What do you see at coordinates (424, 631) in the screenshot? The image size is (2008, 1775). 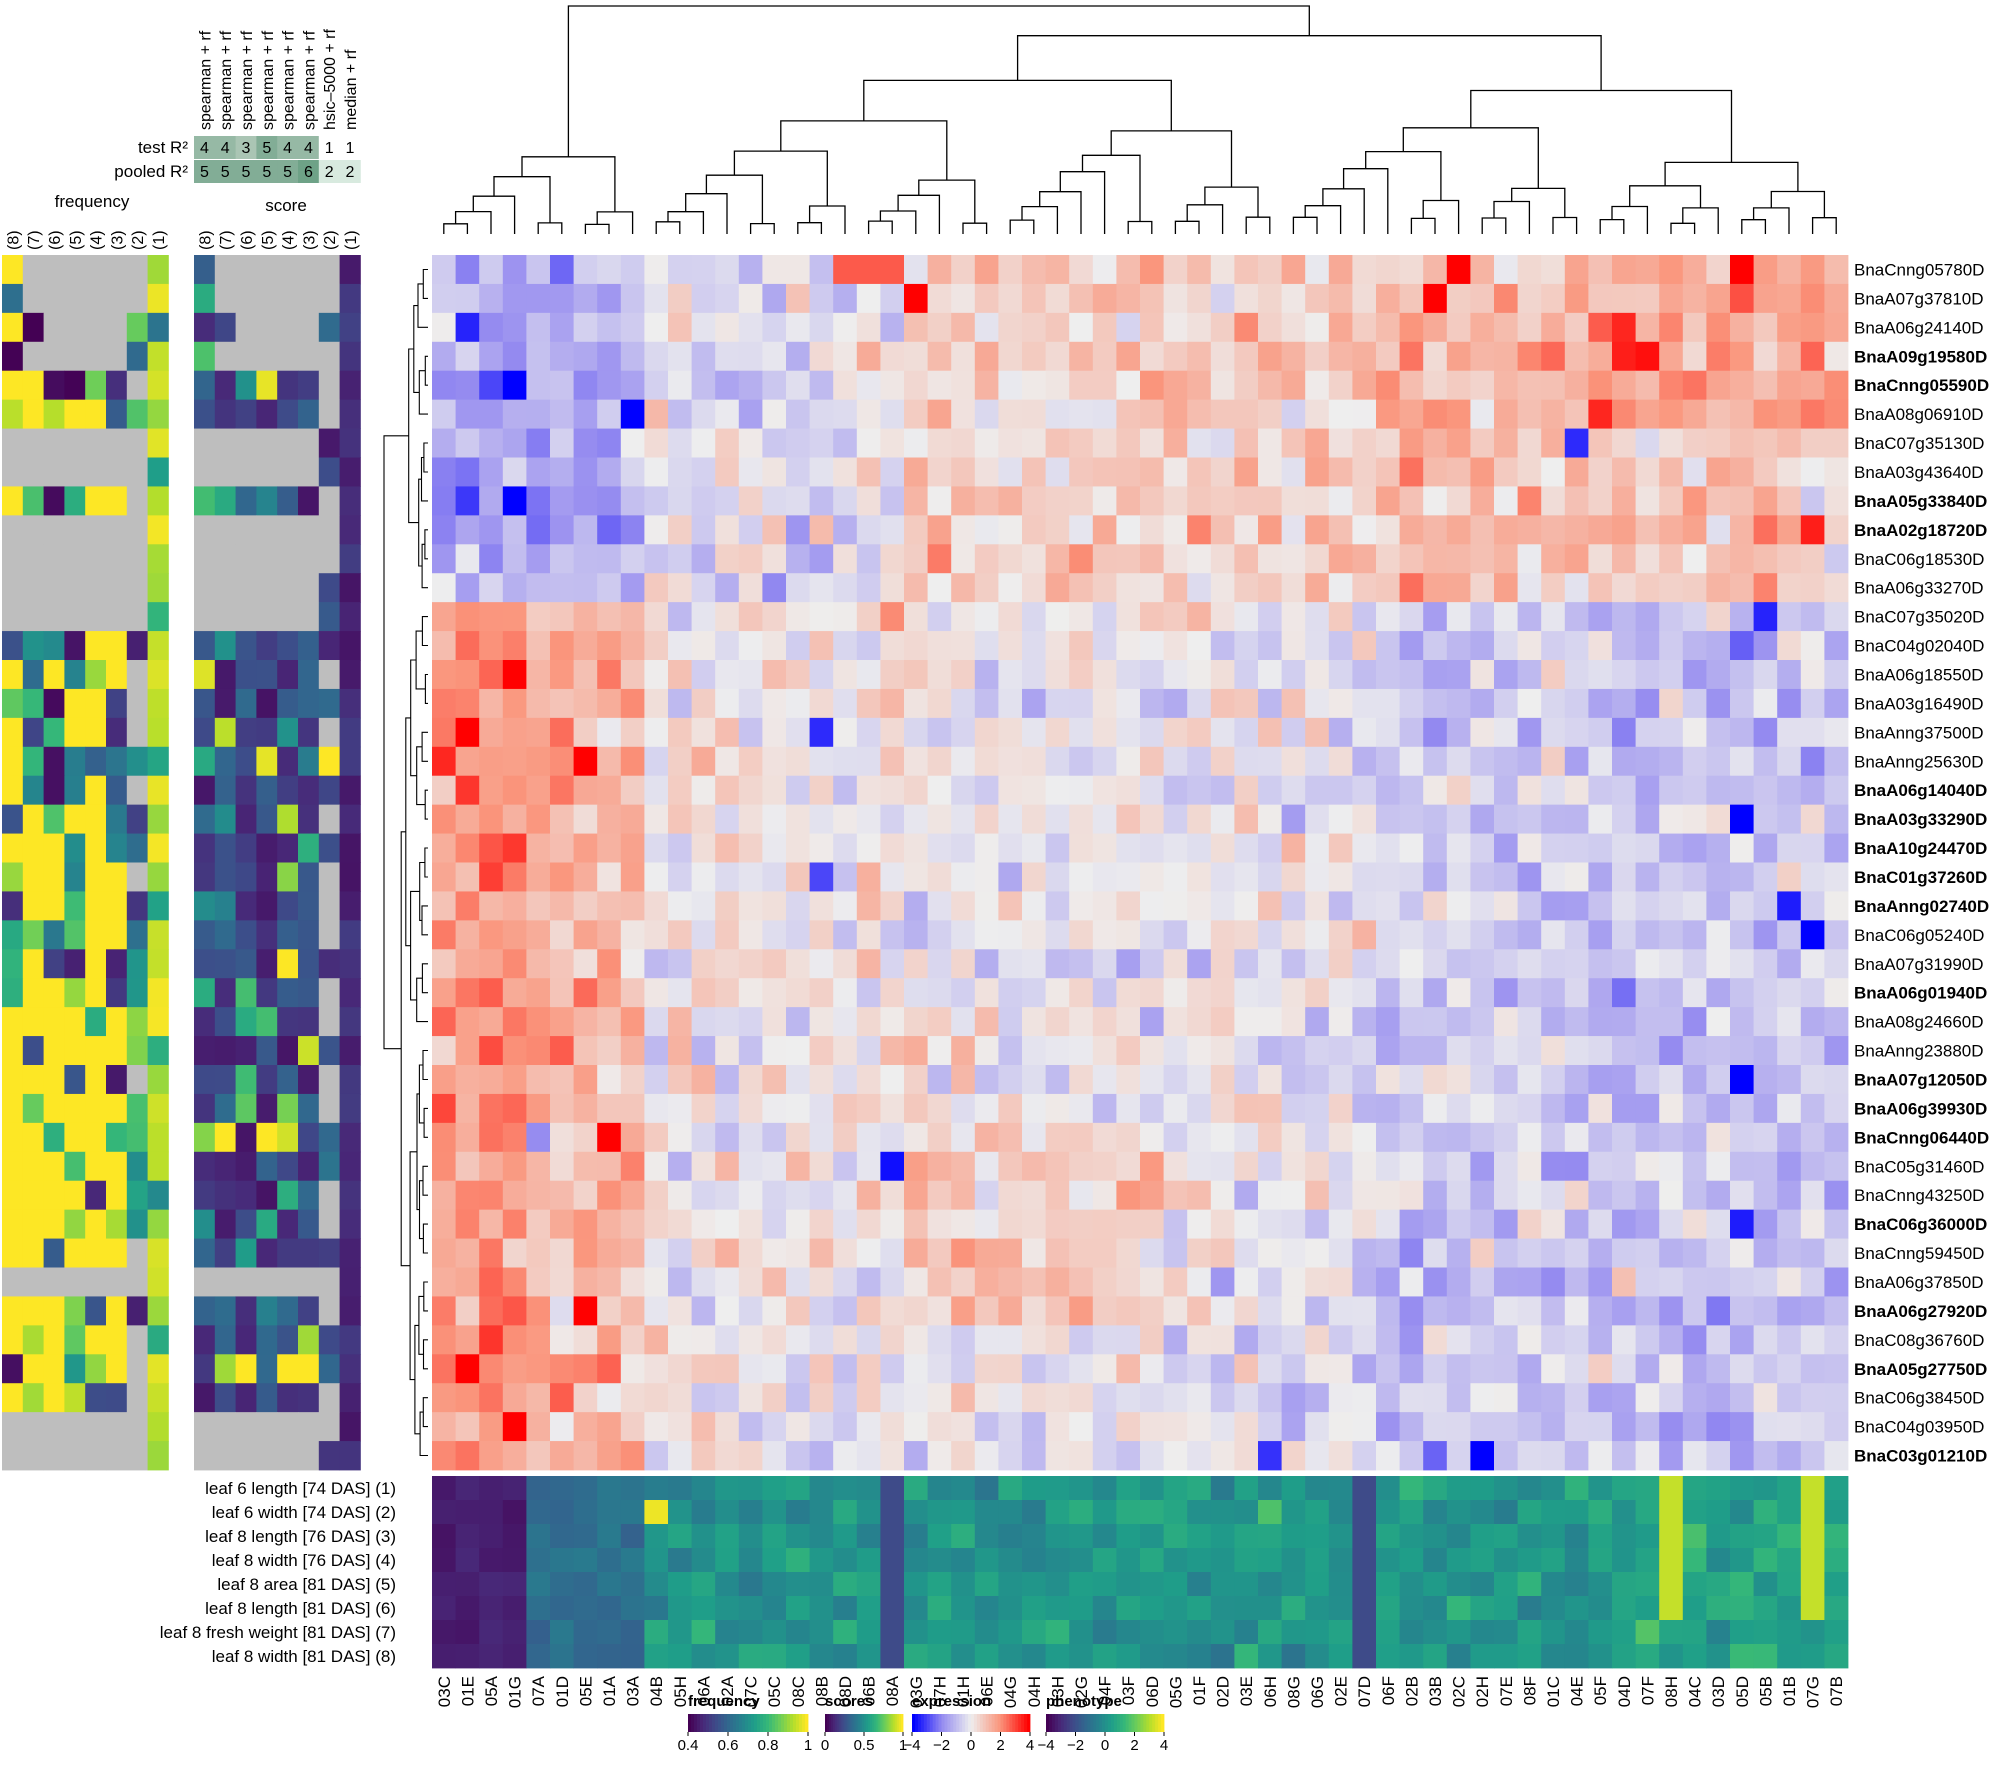 I see `row-dendrogram-branch` at bounding box center [424, 631].